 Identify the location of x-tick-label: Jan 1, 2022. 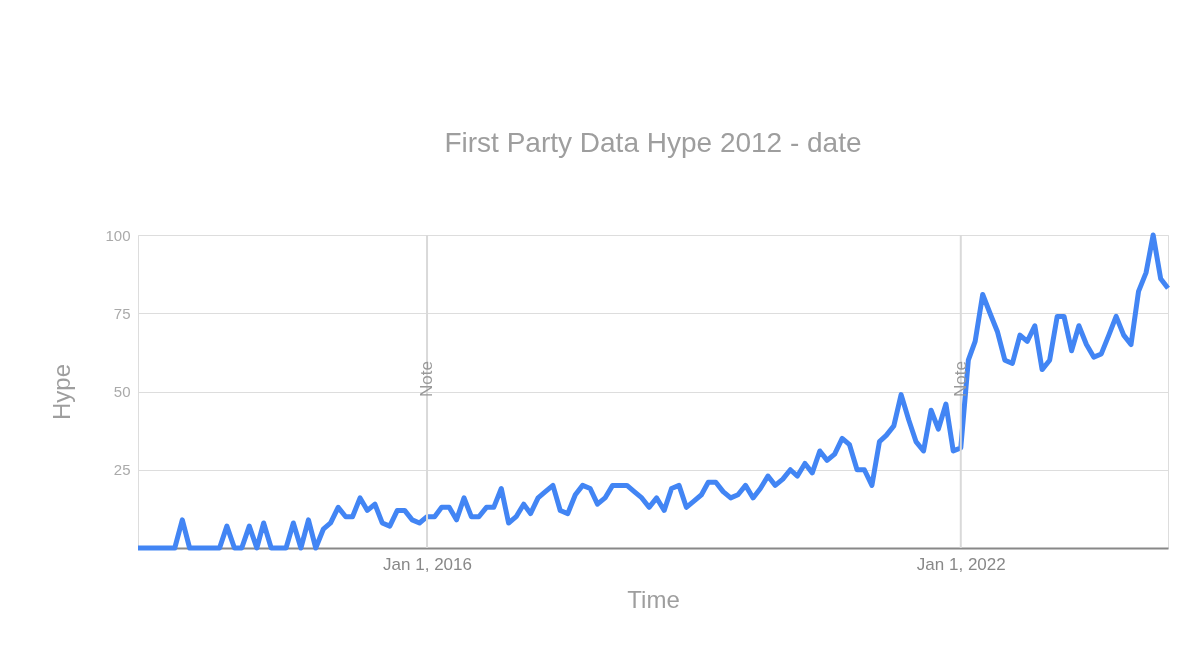
(961, 564).